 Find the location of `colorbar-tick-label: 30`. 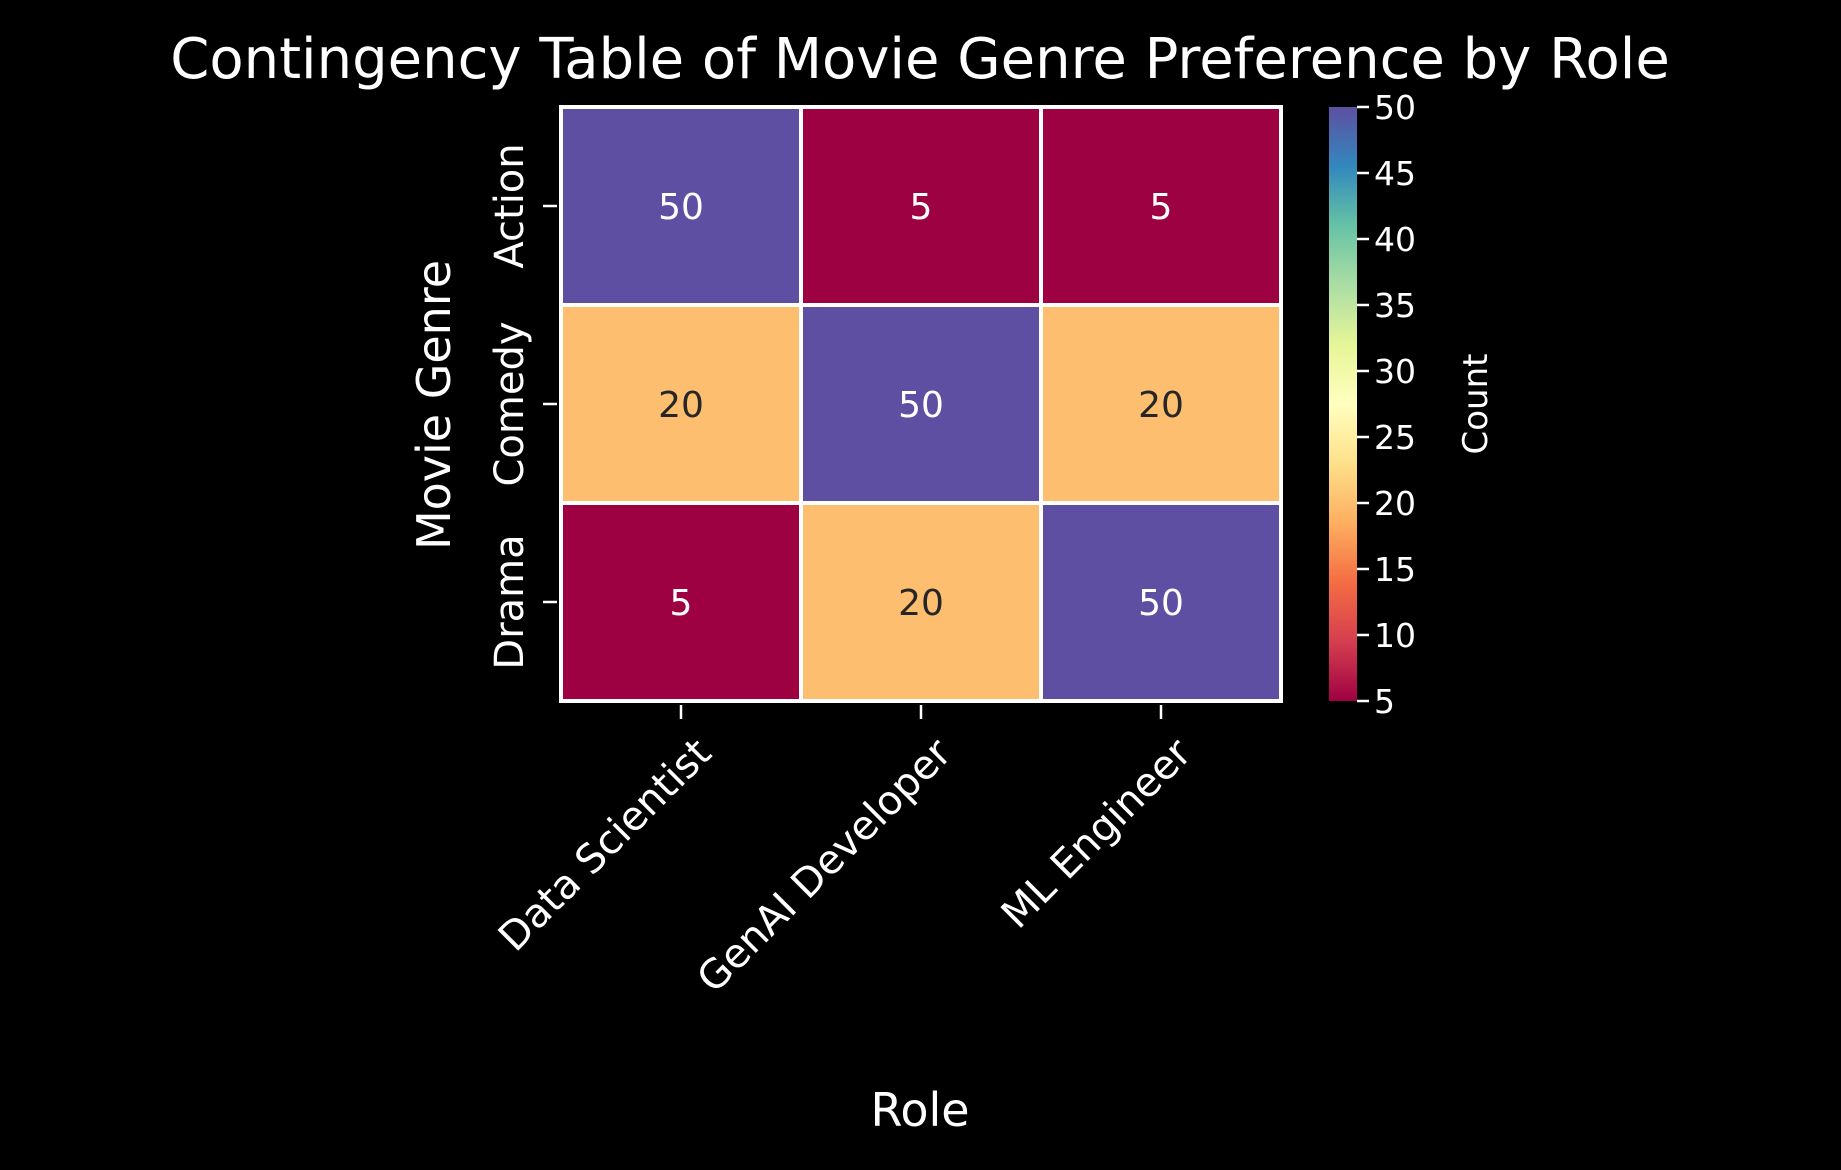

colorbar-tick-label: 30 is located at coordinates (1395, 371).